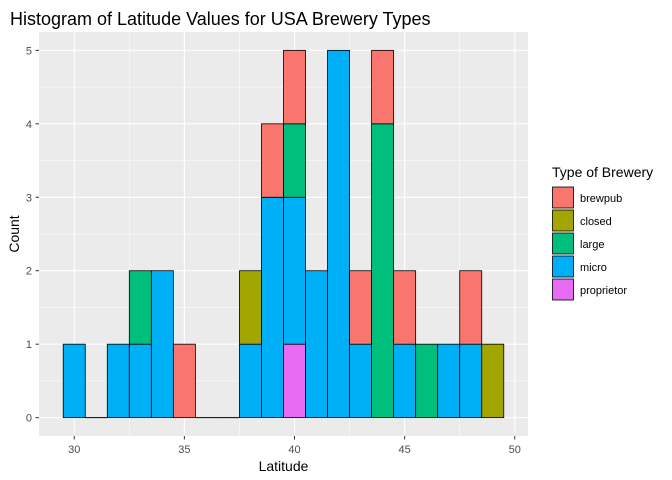 This screenshot has width=672, height=480. Describe the element at coordinates (563, 220) in the screenshot. I see `legend-key-closed` at that location.